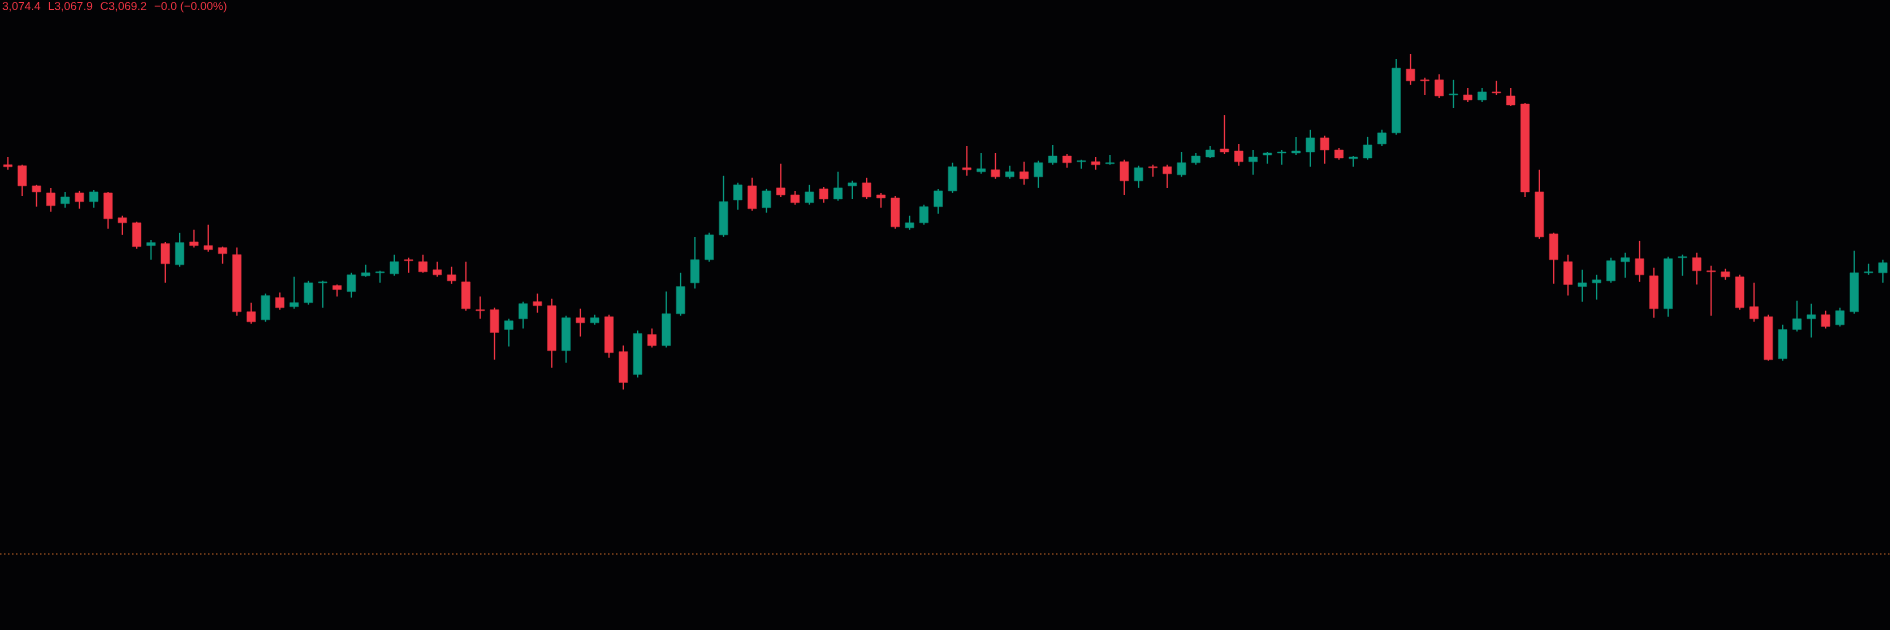 This screenshot has height=630, width=1890. Describe the element at coordinates (70, 6) in the screenshot. I see `text: L3,067.9` at that location.